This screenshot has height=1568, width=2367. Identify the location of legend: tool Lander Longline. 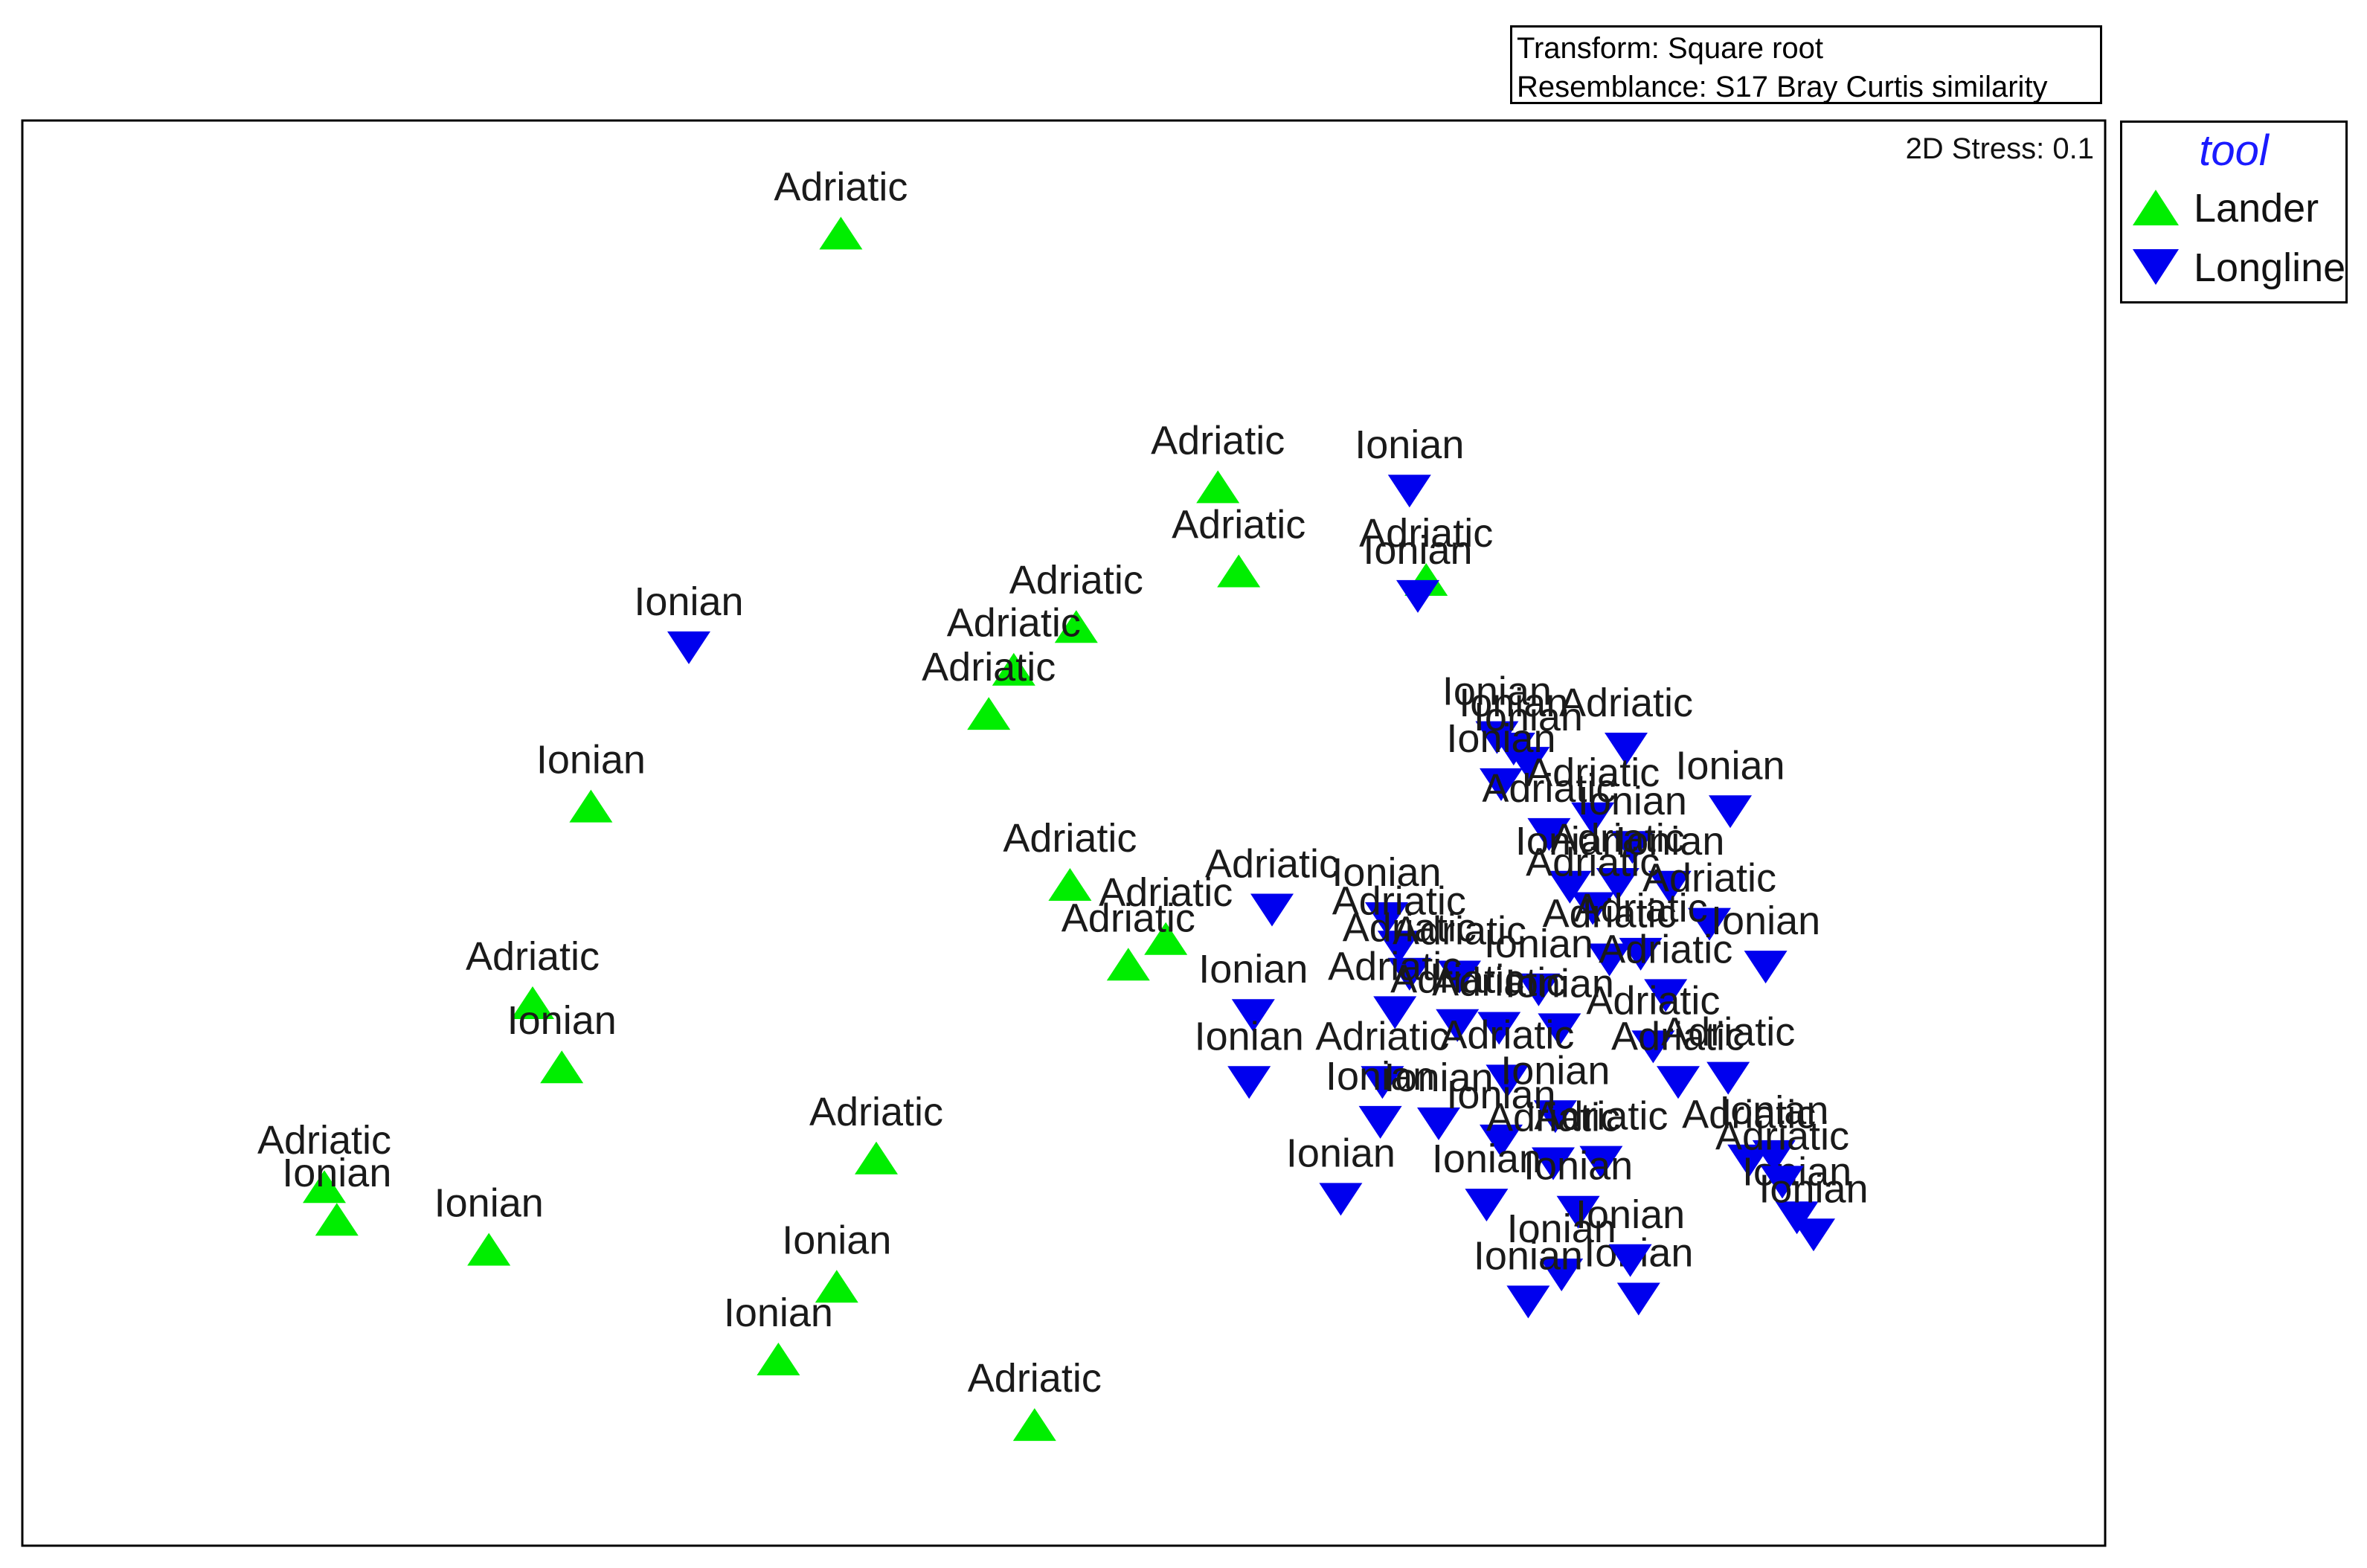
(2234, 212).